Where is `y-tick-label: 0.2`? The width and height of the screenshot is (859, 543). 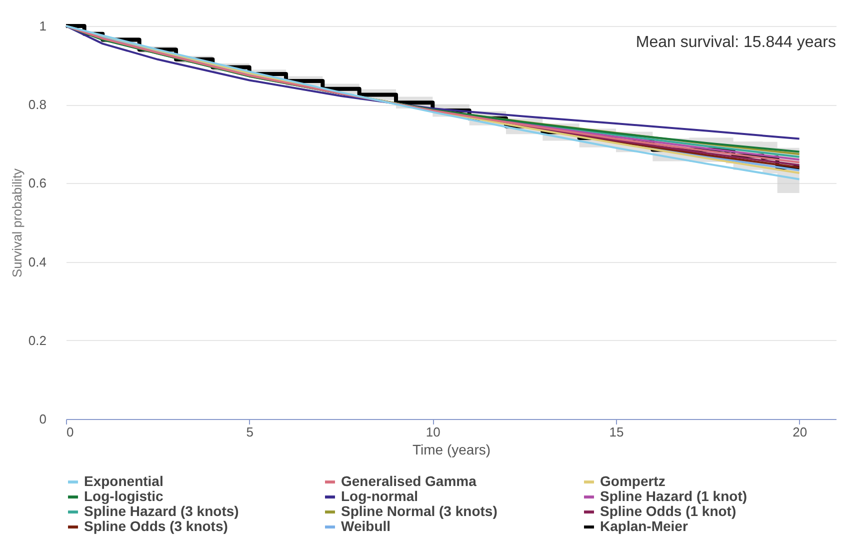
y-tick-label: 0.2 is located at coordinates (37, 340).